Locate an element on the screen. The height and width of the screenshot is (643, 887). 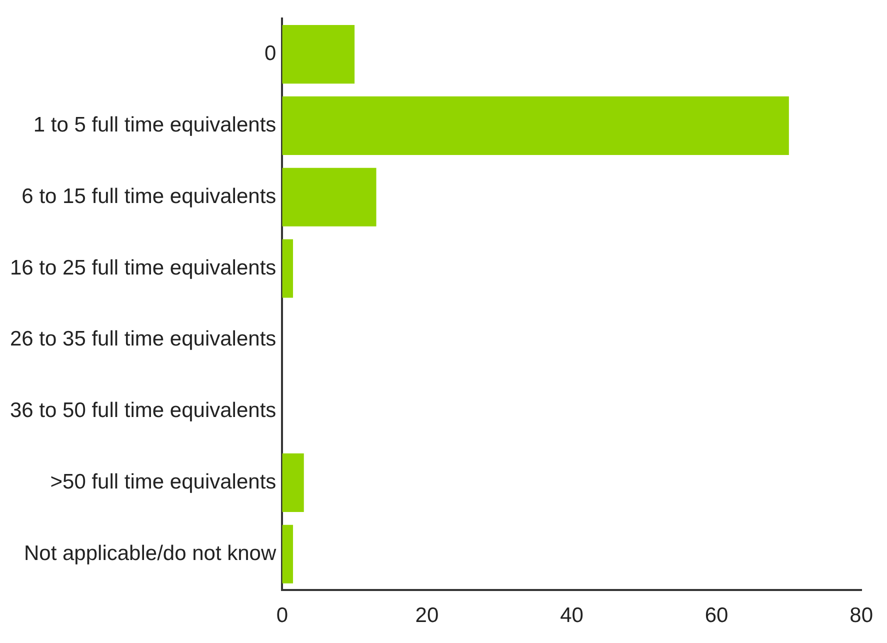
x-tick-label: 20 is located at coordinates (427, 616).